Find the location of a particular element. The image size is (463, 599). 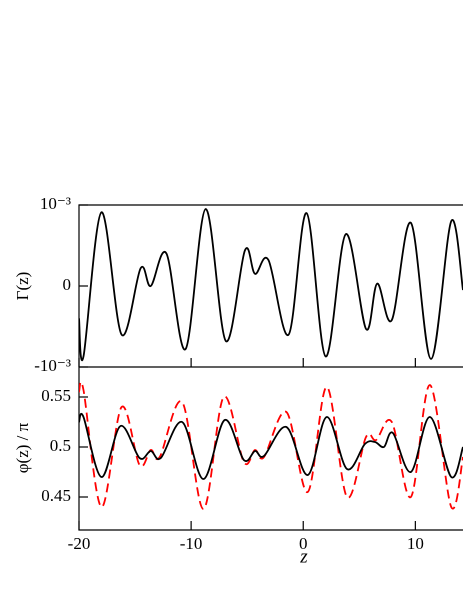

x-tick-label: -20 is located at coordinates (79, 543).